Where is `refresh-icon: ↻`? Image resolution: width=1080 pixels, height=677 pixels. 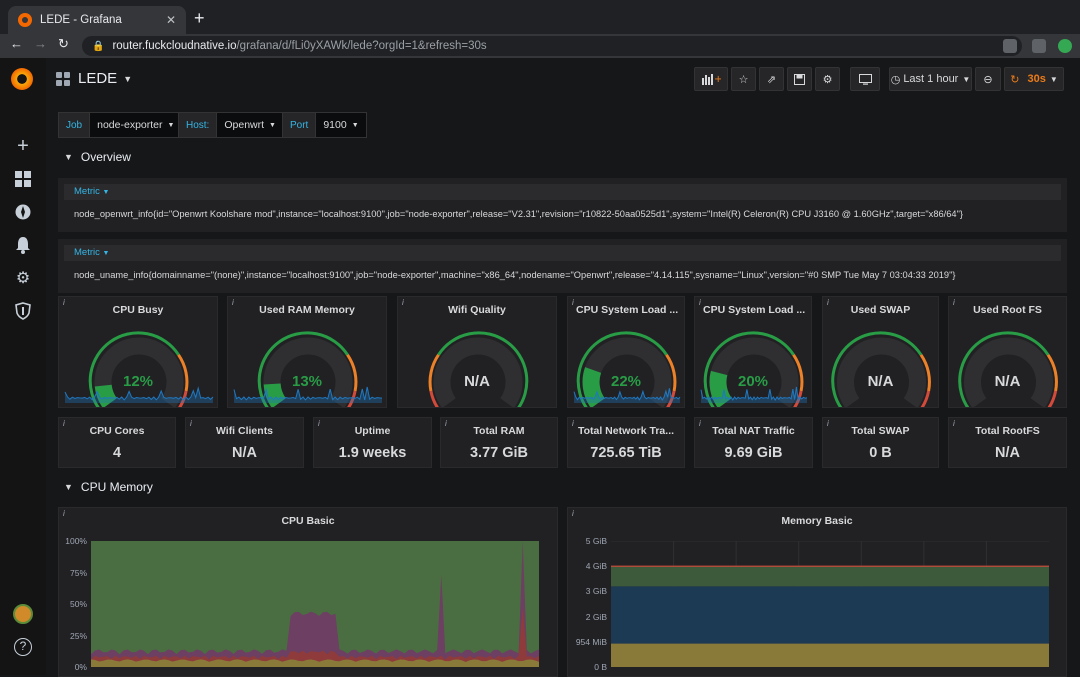
refresh-icon: ↻ is located at coordinates (1015, 79).